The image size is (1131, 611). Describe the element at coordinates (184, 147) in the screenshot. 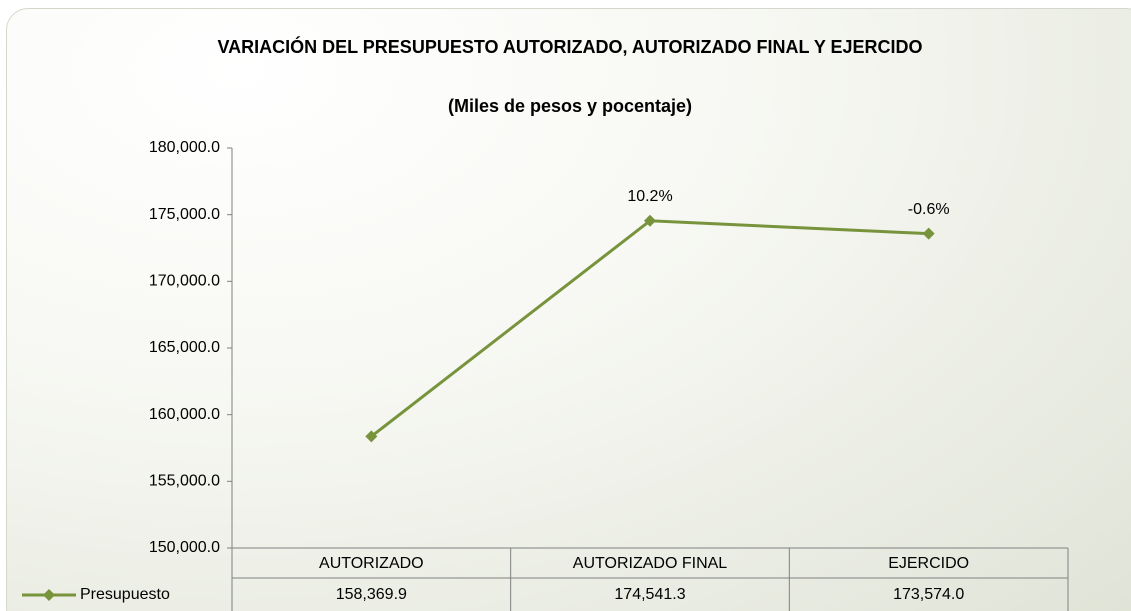

I see `y-tick-label: 180,000.0` at that location.